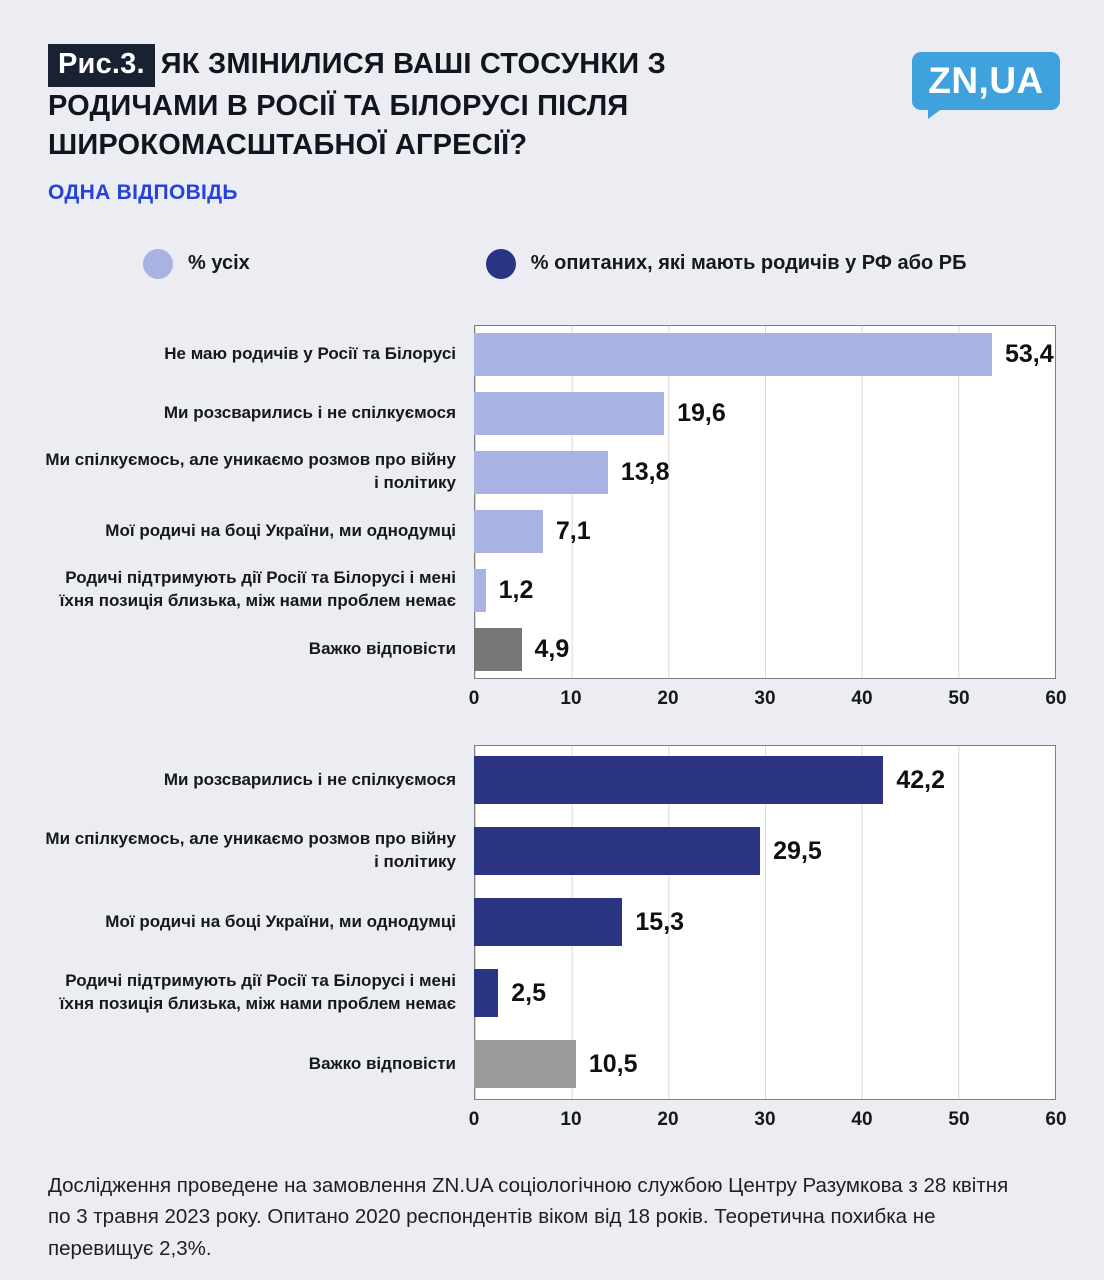 The height and width of the screenshot is (1280, 1104). What do you see at coordinates (101, 65) in the screenshot?
I see `figure-badge: Рис.3.` at bounding box center [101, 65].